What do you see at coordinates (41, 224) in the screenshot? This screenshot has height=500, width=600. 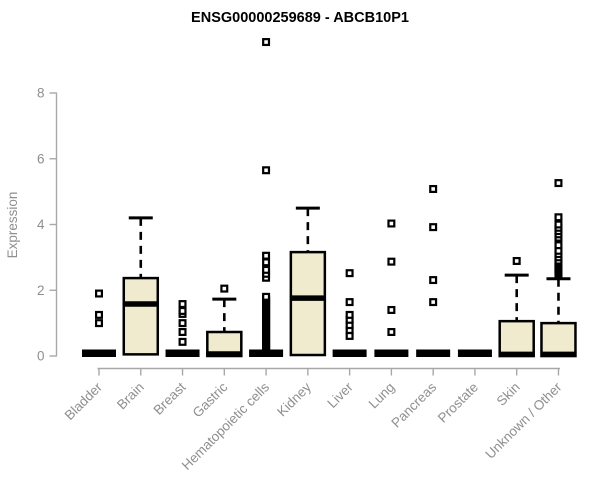 I see `y-tick-label-4: 4` at bounding box center [41, 224].